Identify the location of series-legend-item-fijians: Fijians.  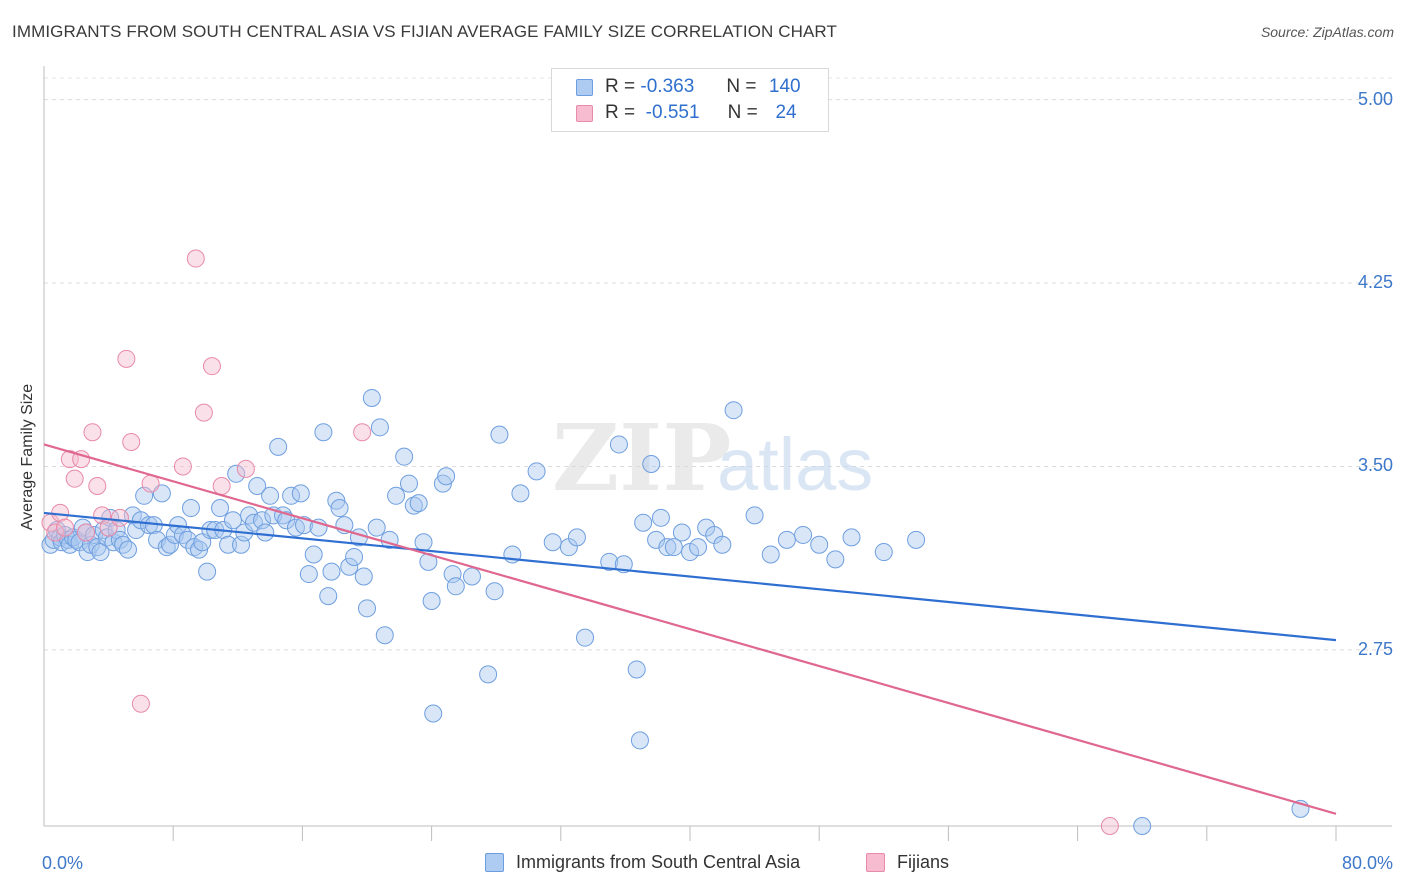
(907, 862).